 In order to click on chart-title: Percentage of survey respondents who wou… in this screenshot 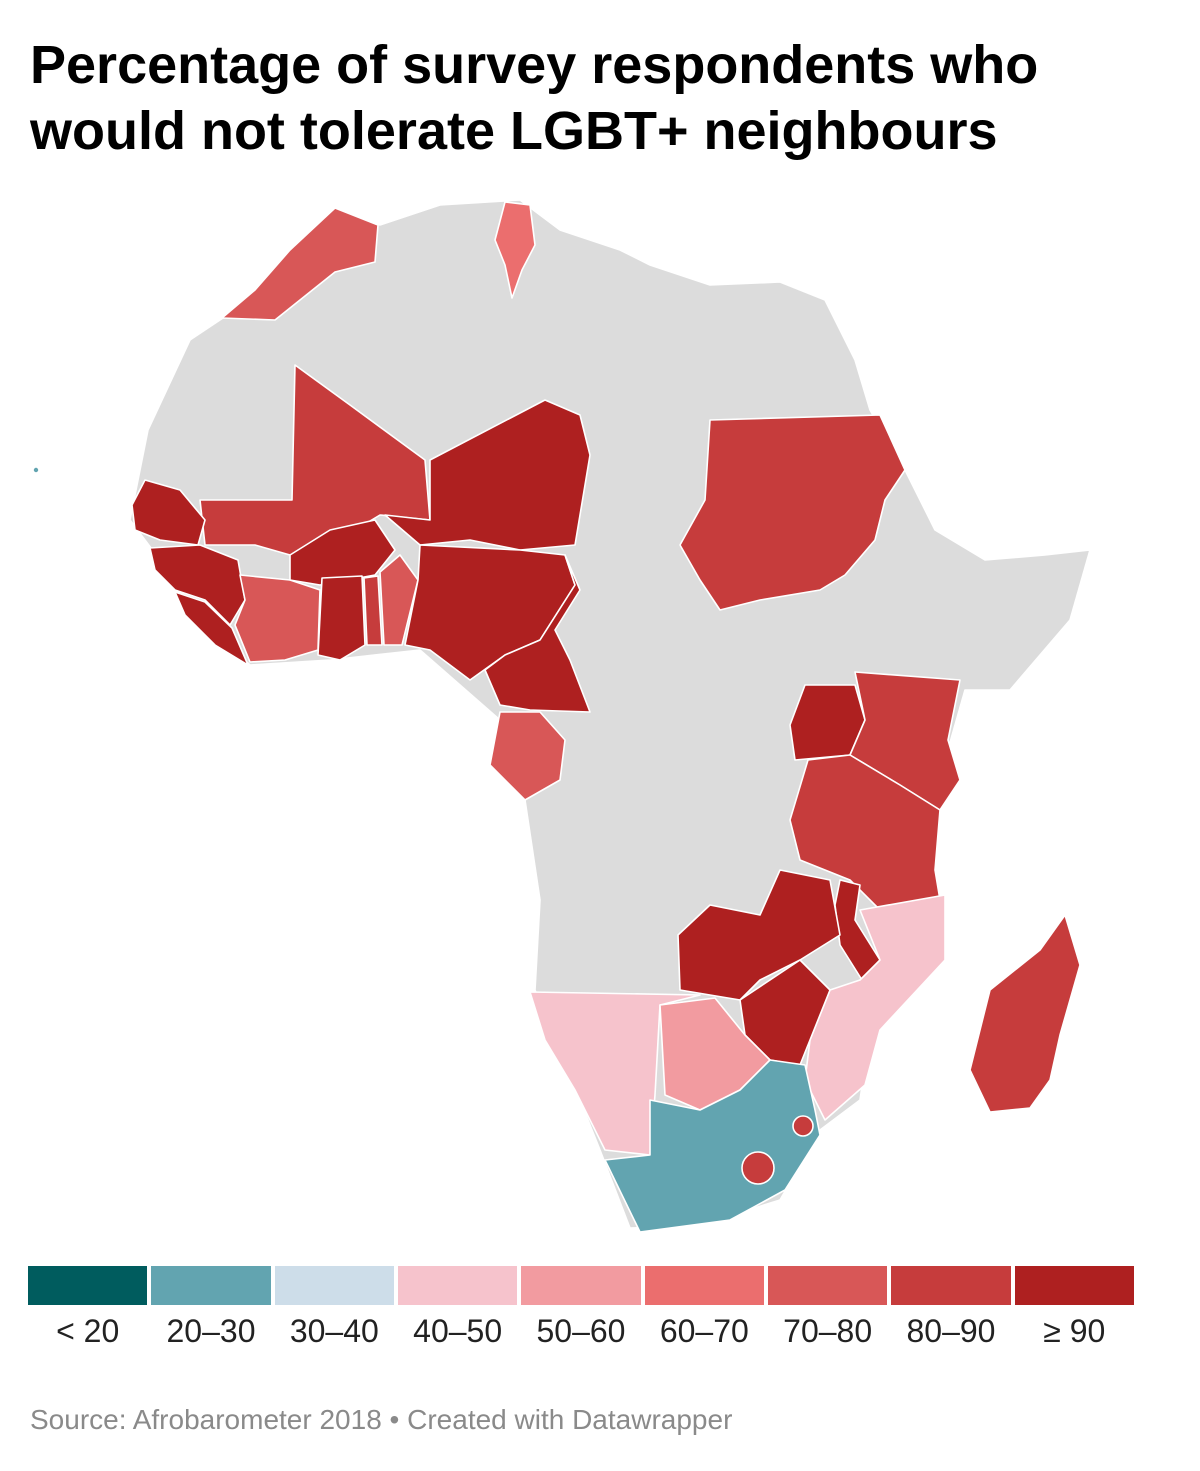, I will do `click(534, 98)`.